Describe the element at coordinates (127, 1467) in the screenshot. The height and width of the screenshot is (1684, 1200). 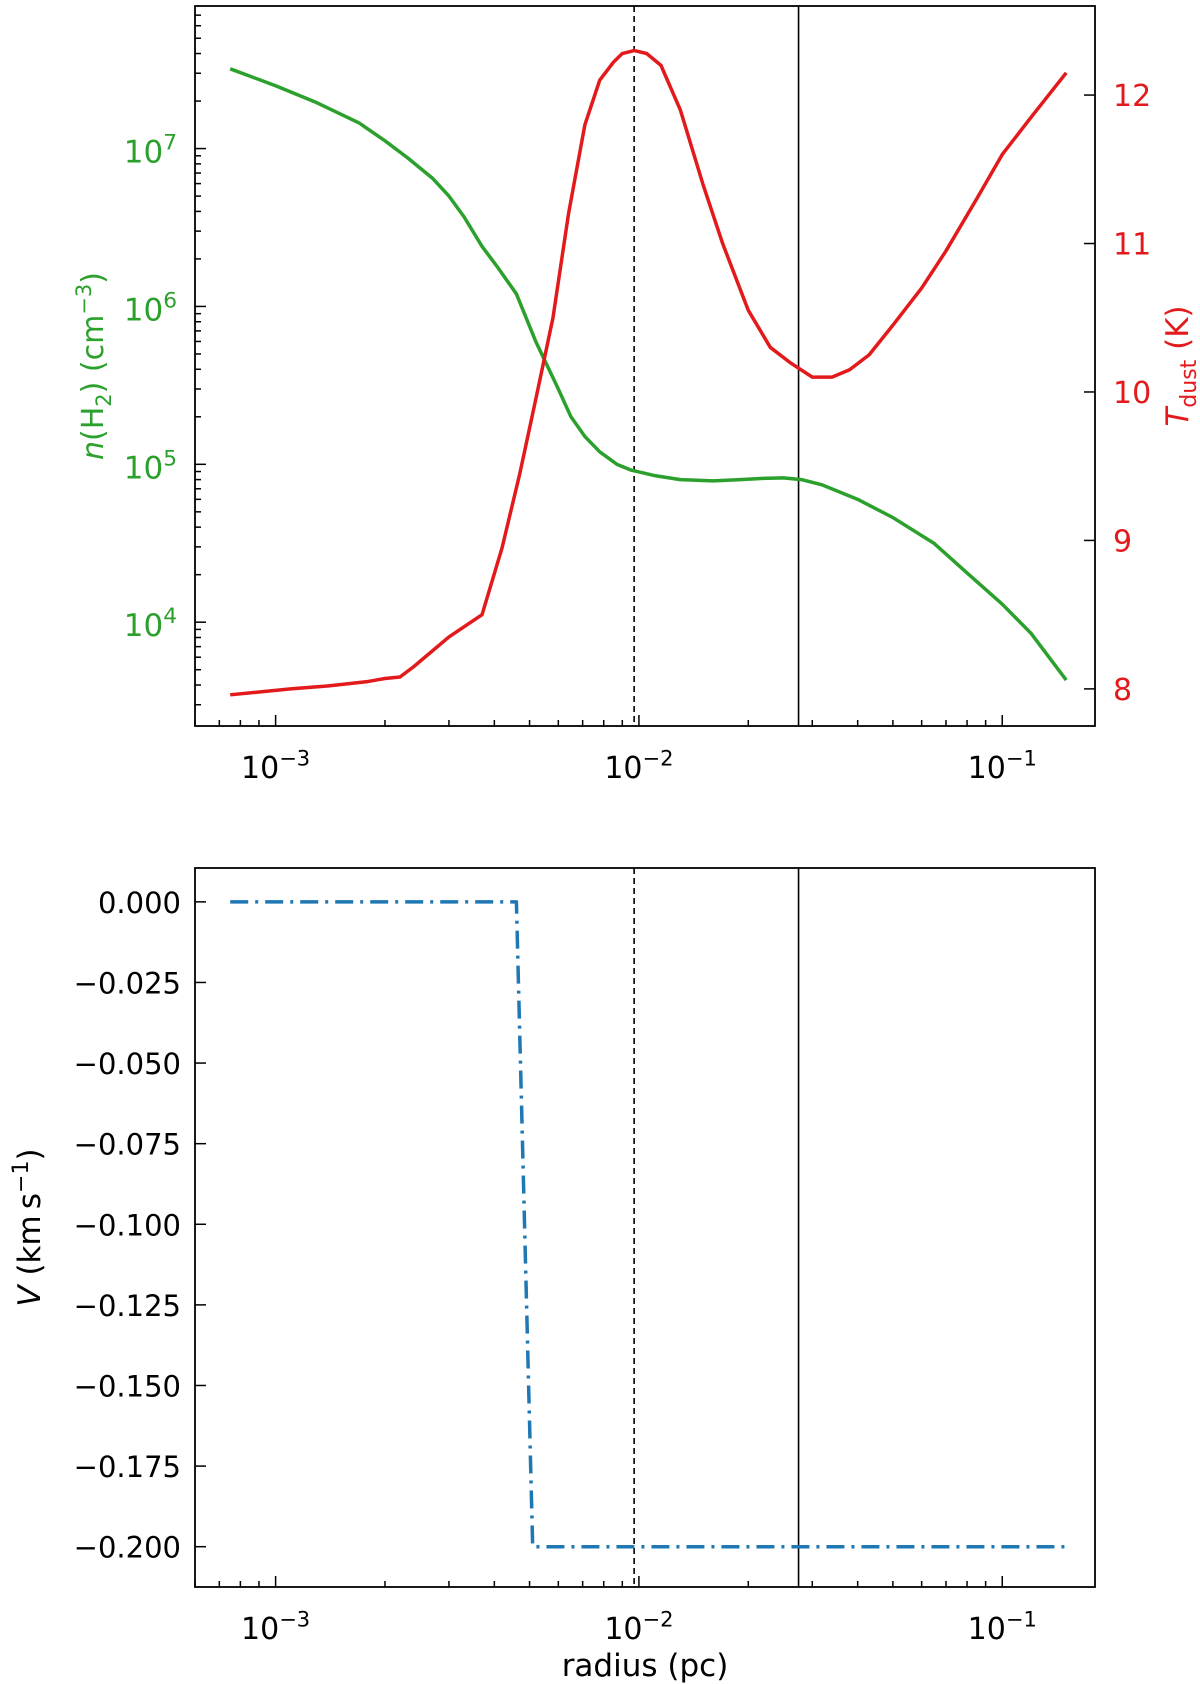
I see `y-tick-label: −0.175` at that location.